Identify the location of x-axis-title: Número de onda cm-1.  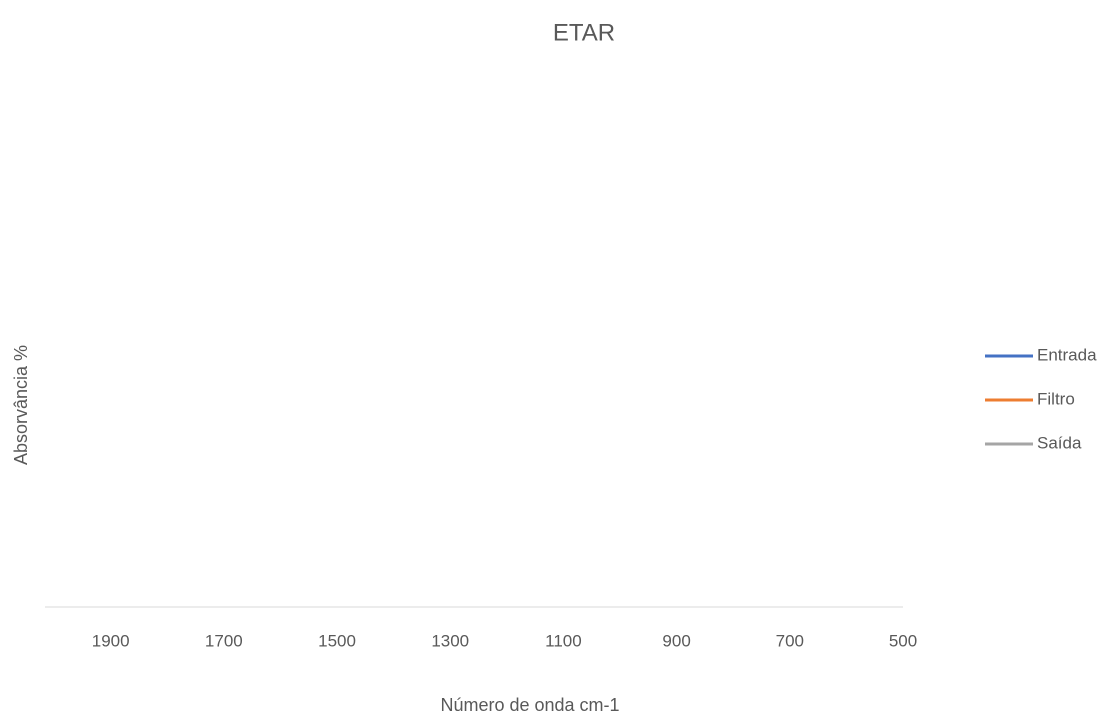
(529, 705).